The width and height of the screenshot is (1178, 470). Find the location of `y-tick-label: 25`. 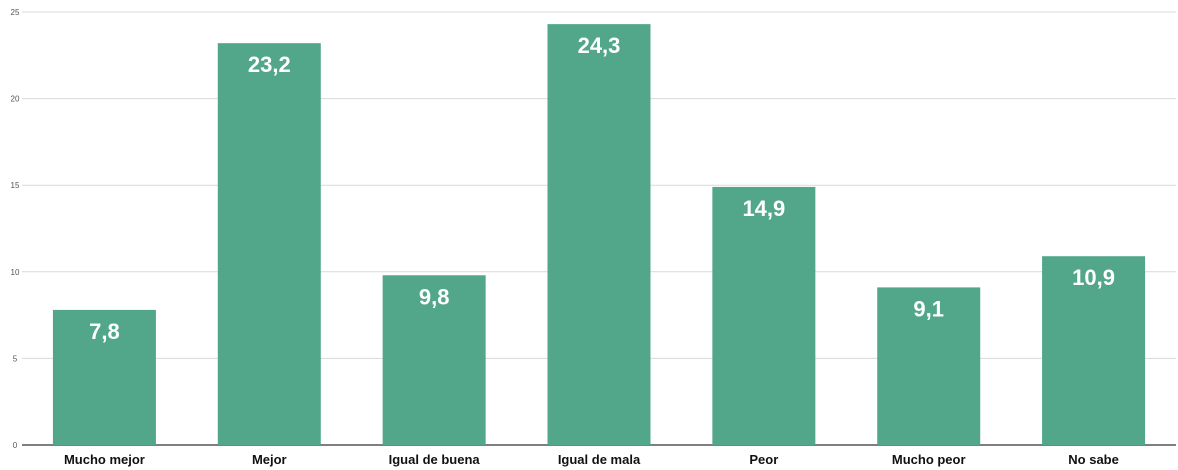

y-tick-label: 25 is located at coordinates (15, 12).